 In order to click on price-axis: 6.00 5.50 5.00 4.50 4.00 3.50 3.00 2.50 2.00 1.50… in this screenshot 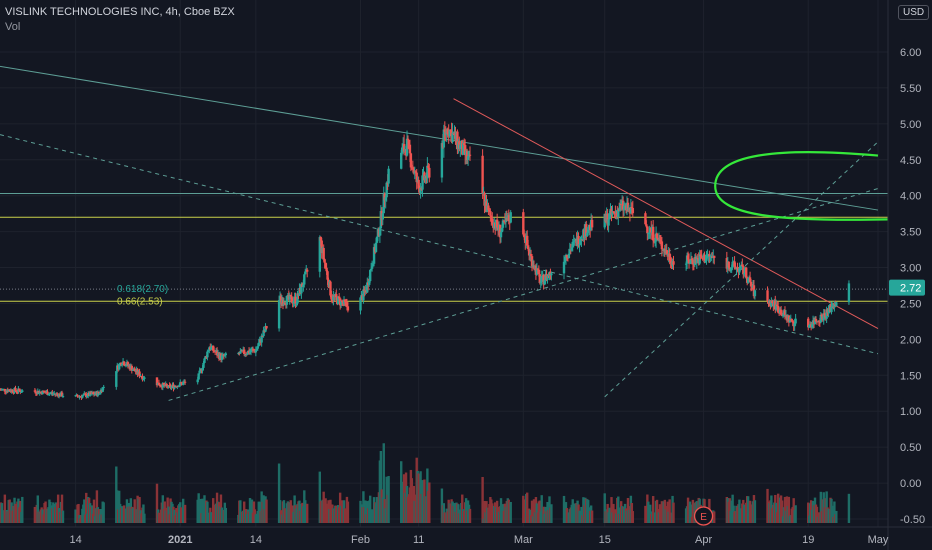, I will do `click(906, 275)`.